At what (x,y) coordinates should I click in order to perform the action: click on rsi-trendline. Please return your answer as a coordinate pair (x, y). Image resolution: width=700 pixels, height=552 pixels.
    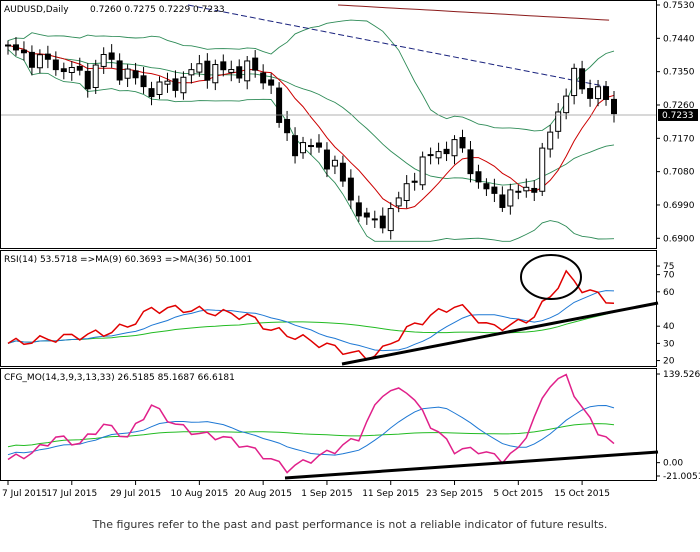
    Looking at the image, I should click on (500, 333).